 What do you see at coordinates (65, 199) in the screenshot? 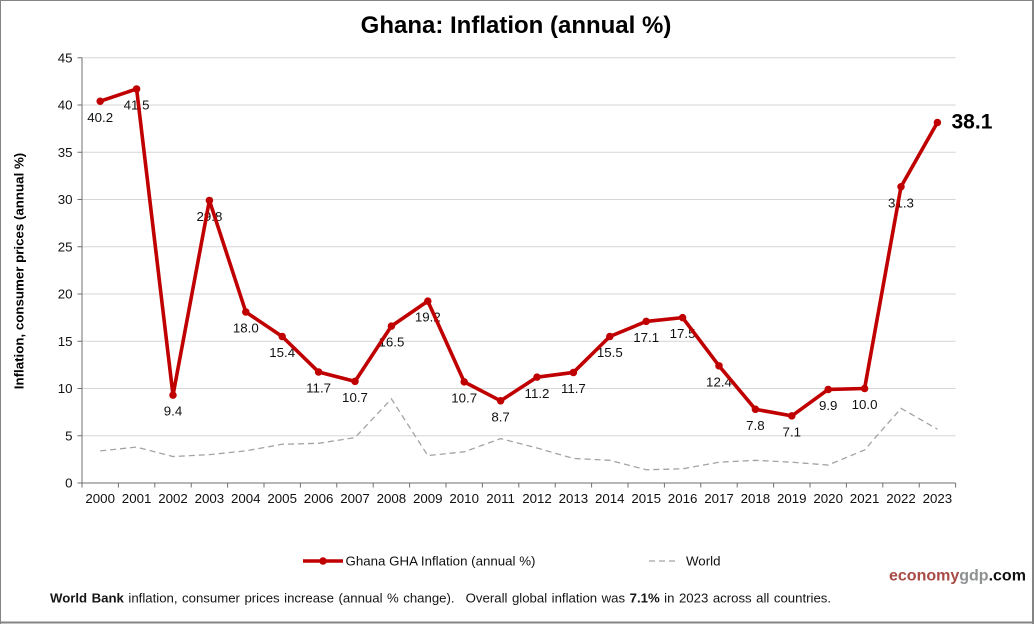
I see `svg-text: 30` at bounding box center [65, 199].